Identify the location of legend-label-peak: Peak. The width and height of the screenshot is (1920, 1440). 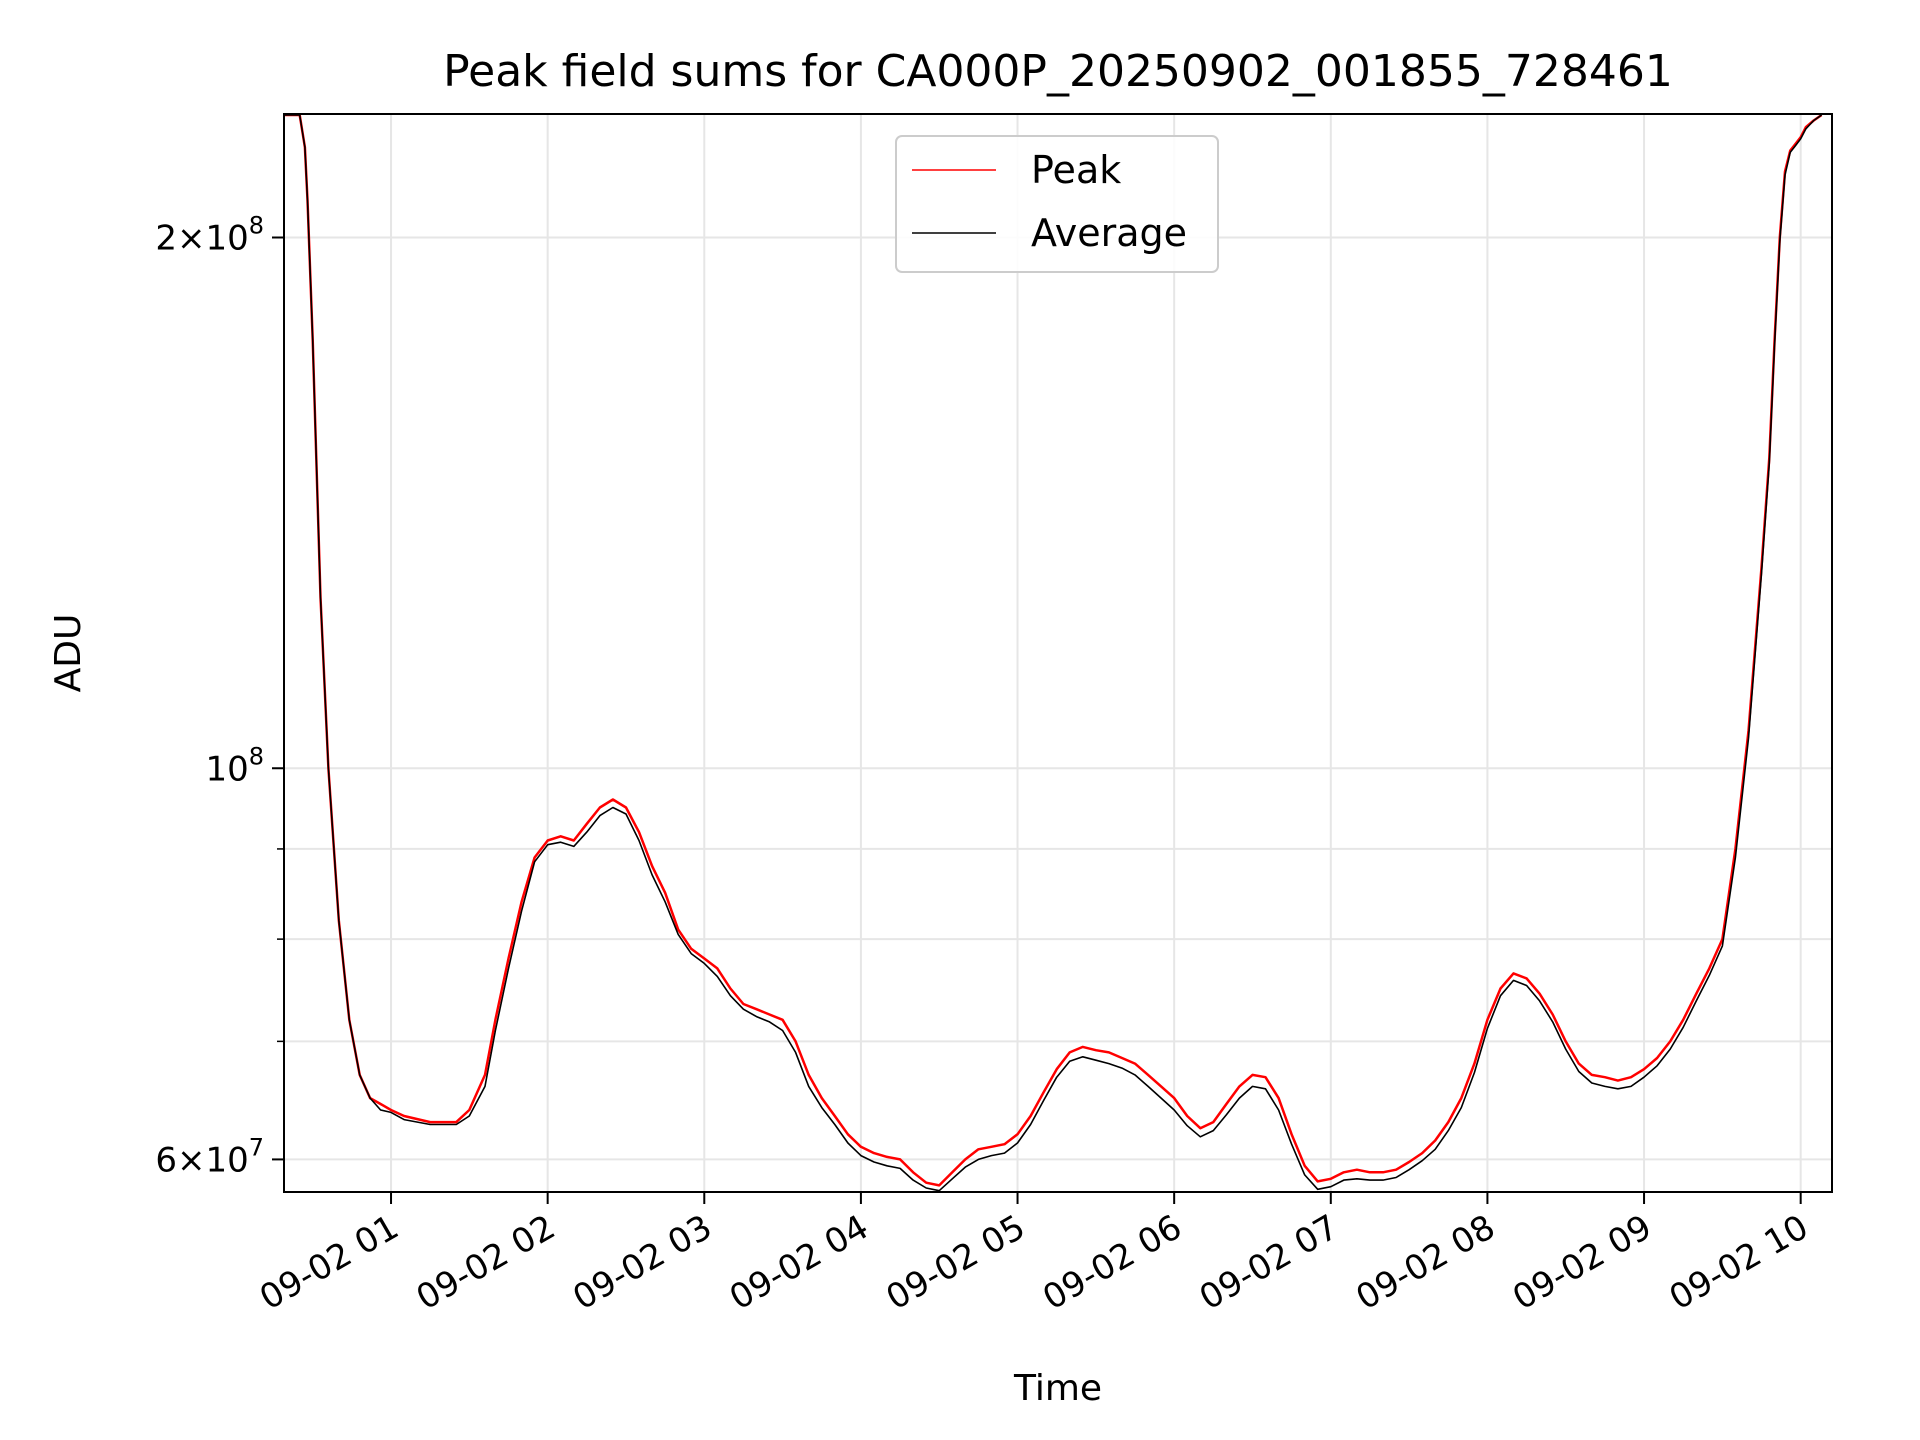
(1076, 170).